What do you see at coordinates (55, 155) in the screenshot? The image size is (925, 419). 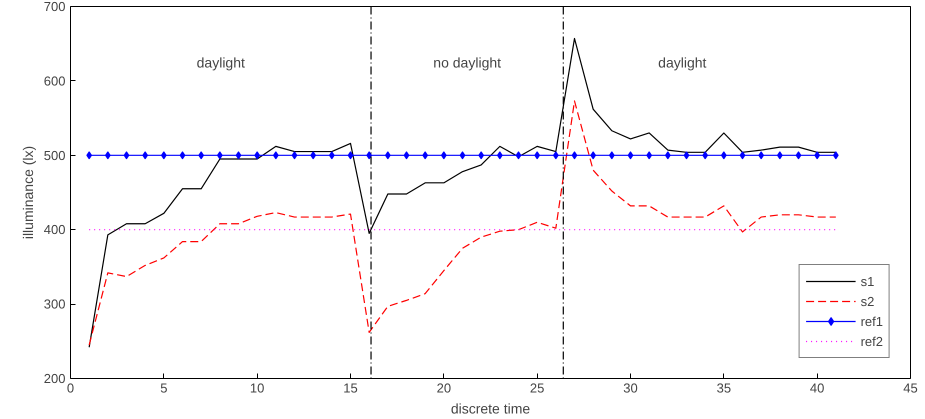 I see `y-tick-label: 500` at bounding box center [55, 155].